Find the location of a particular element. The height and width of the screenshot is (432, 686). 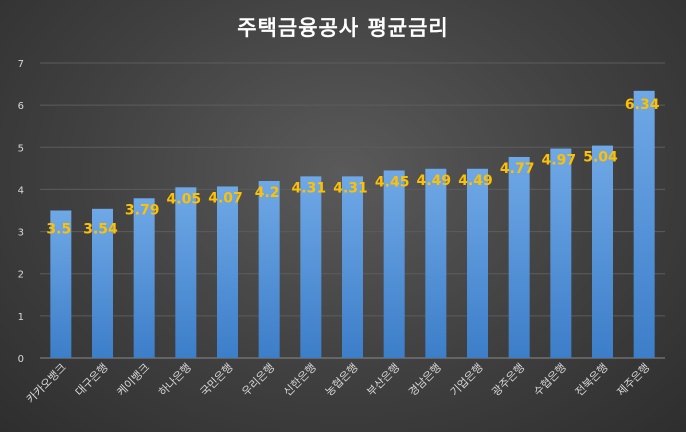

y-tick-label: 6 is located at coordinates (21, 106).